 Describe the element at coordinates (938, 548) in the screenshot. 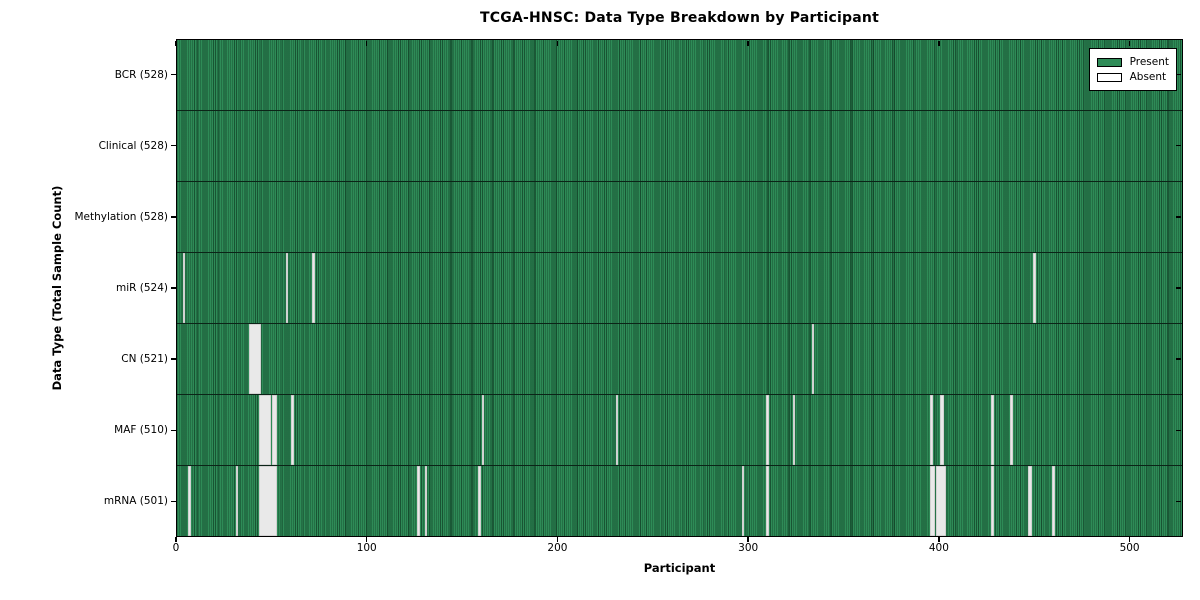

I see `x-tick-label: 400` at that location.